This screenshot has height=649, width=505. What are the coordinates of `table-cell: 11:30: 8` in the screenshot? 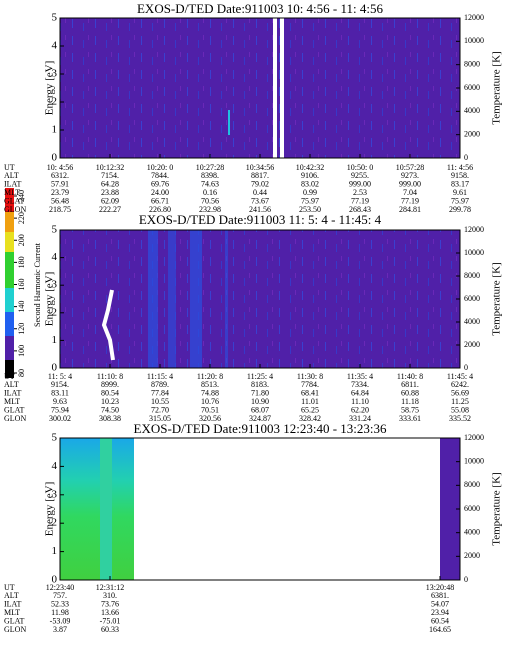 It's located at (310, 376).